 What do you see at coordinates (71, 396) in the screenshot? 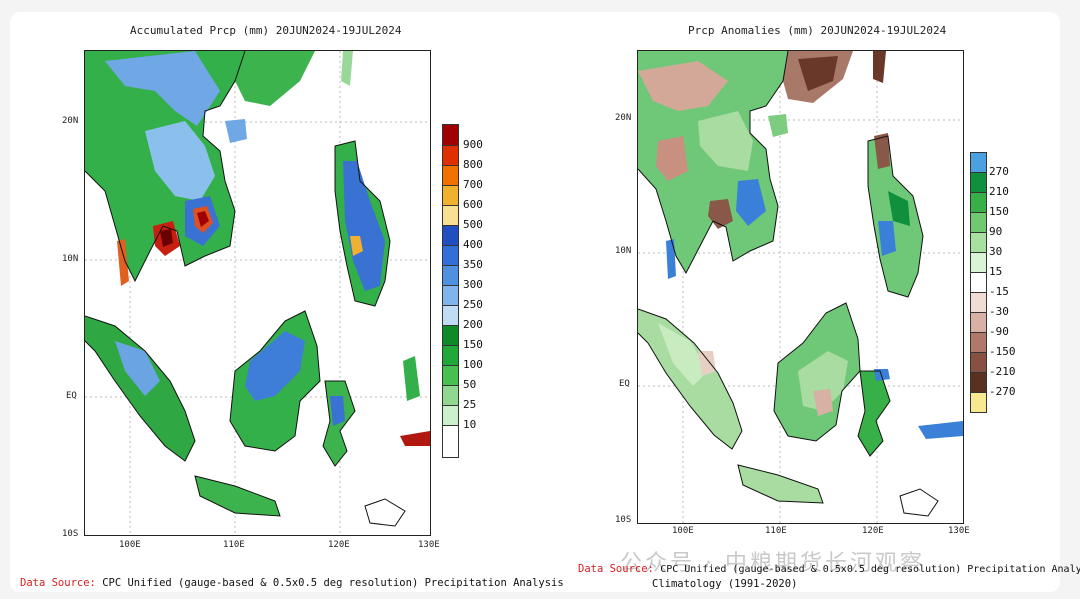
I see `left-lat-label-eq: EQ` at bounding box center [71, 396].